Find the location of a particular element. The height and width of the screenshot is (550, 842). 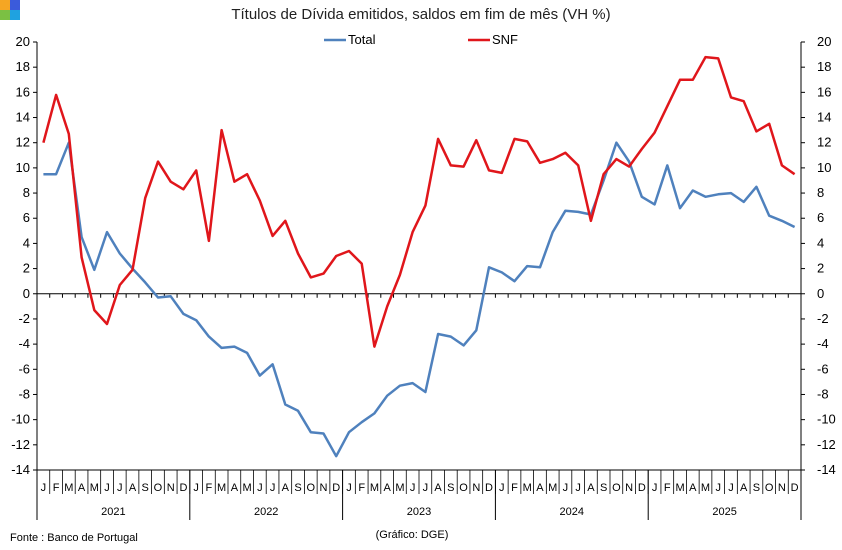

y-tick-label-left: 18 is located at coordinates (23, 66).